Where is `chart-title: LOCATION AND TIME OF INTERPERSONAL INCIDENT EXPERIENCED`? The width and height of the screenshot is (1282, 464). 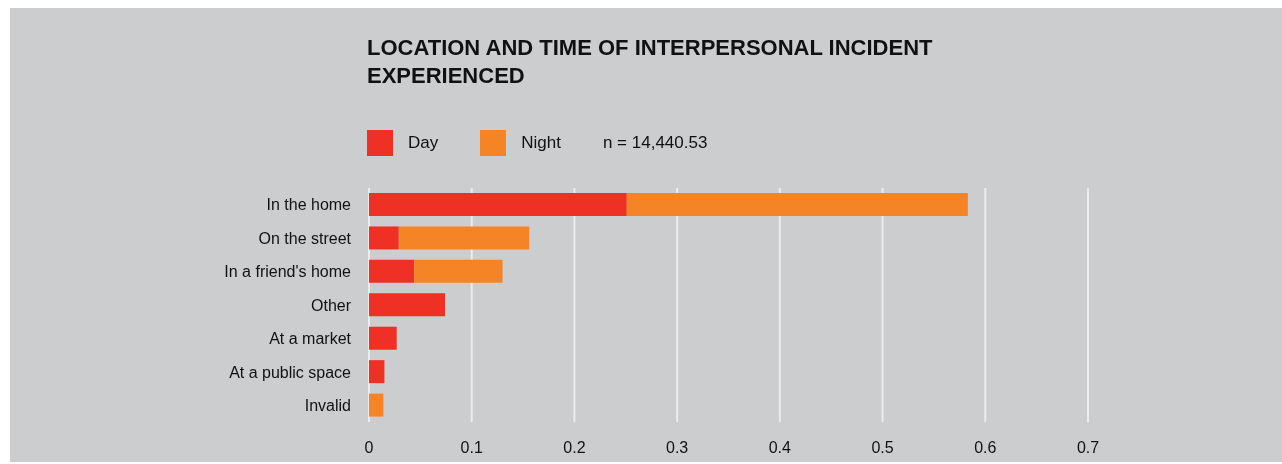
chart-title: LOCATION AND TIME OF INTERPERSONAL INCIDENT EXPERIENCED is located at coordinates (650, 62).